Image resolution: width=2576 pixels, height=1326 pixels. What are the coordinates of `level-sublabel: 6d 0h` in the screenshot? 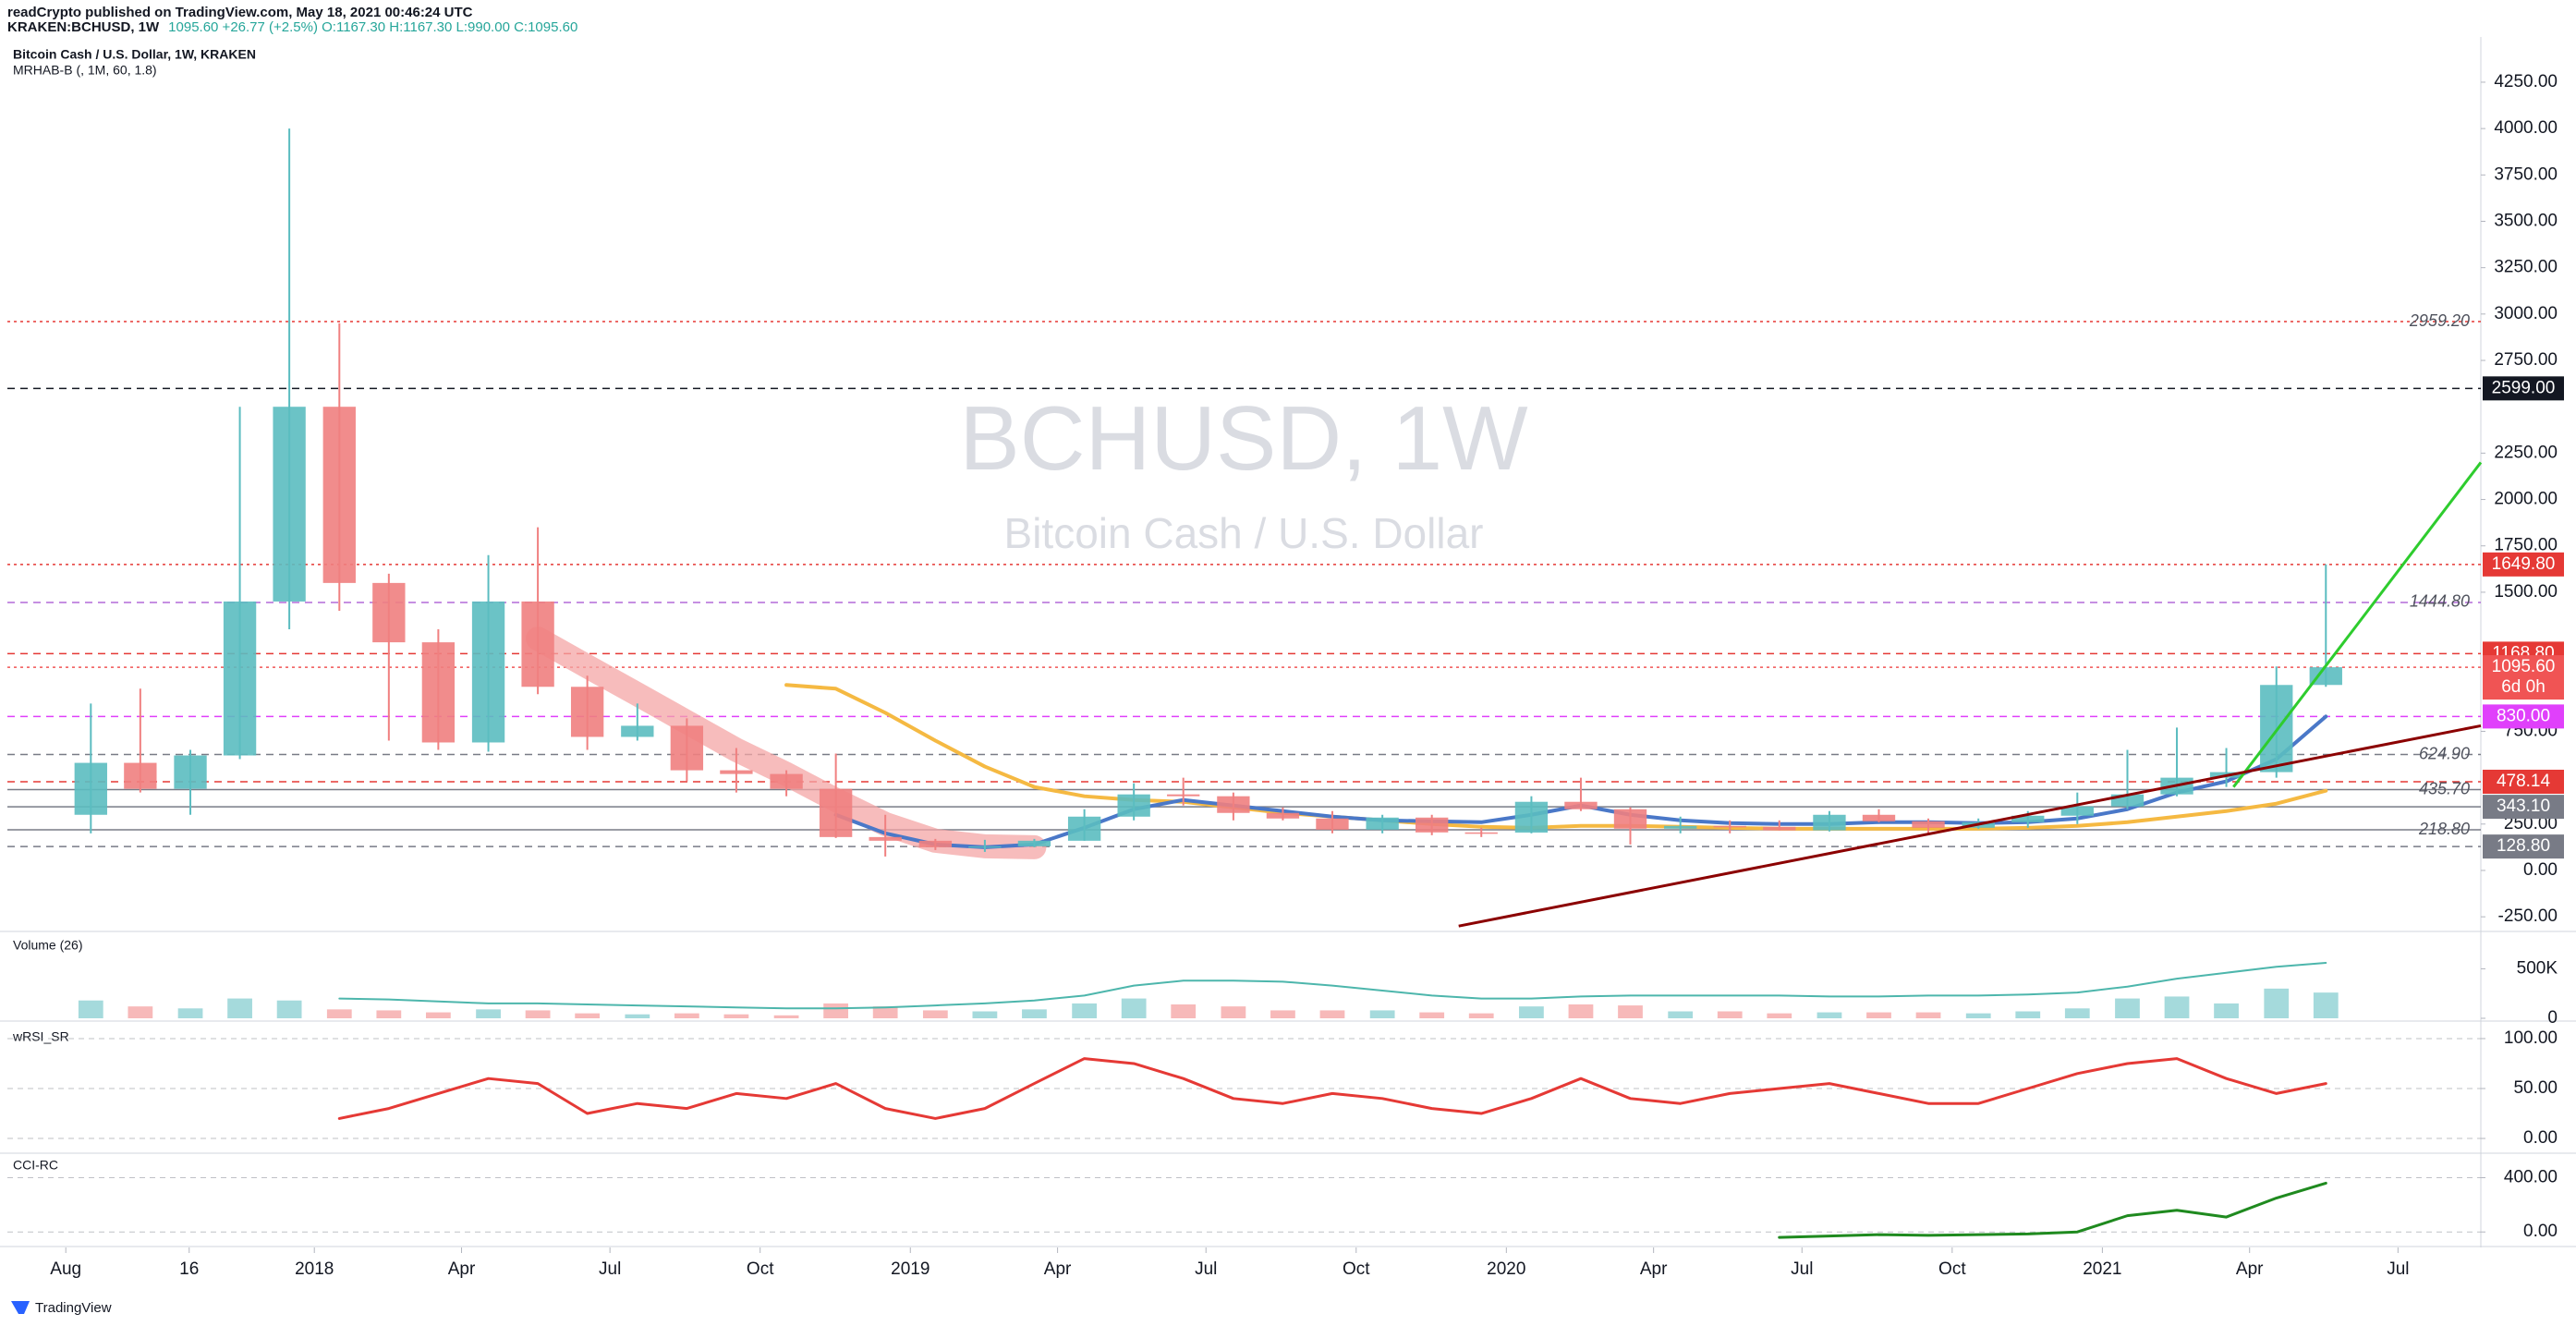 It's located at (2523, 687).